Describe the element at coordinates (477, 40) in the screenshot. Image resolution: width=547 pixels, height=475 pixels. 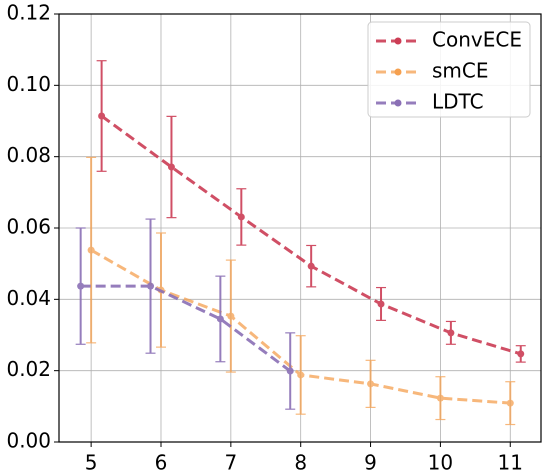
I see `legend-label: ConvECE` at that location.